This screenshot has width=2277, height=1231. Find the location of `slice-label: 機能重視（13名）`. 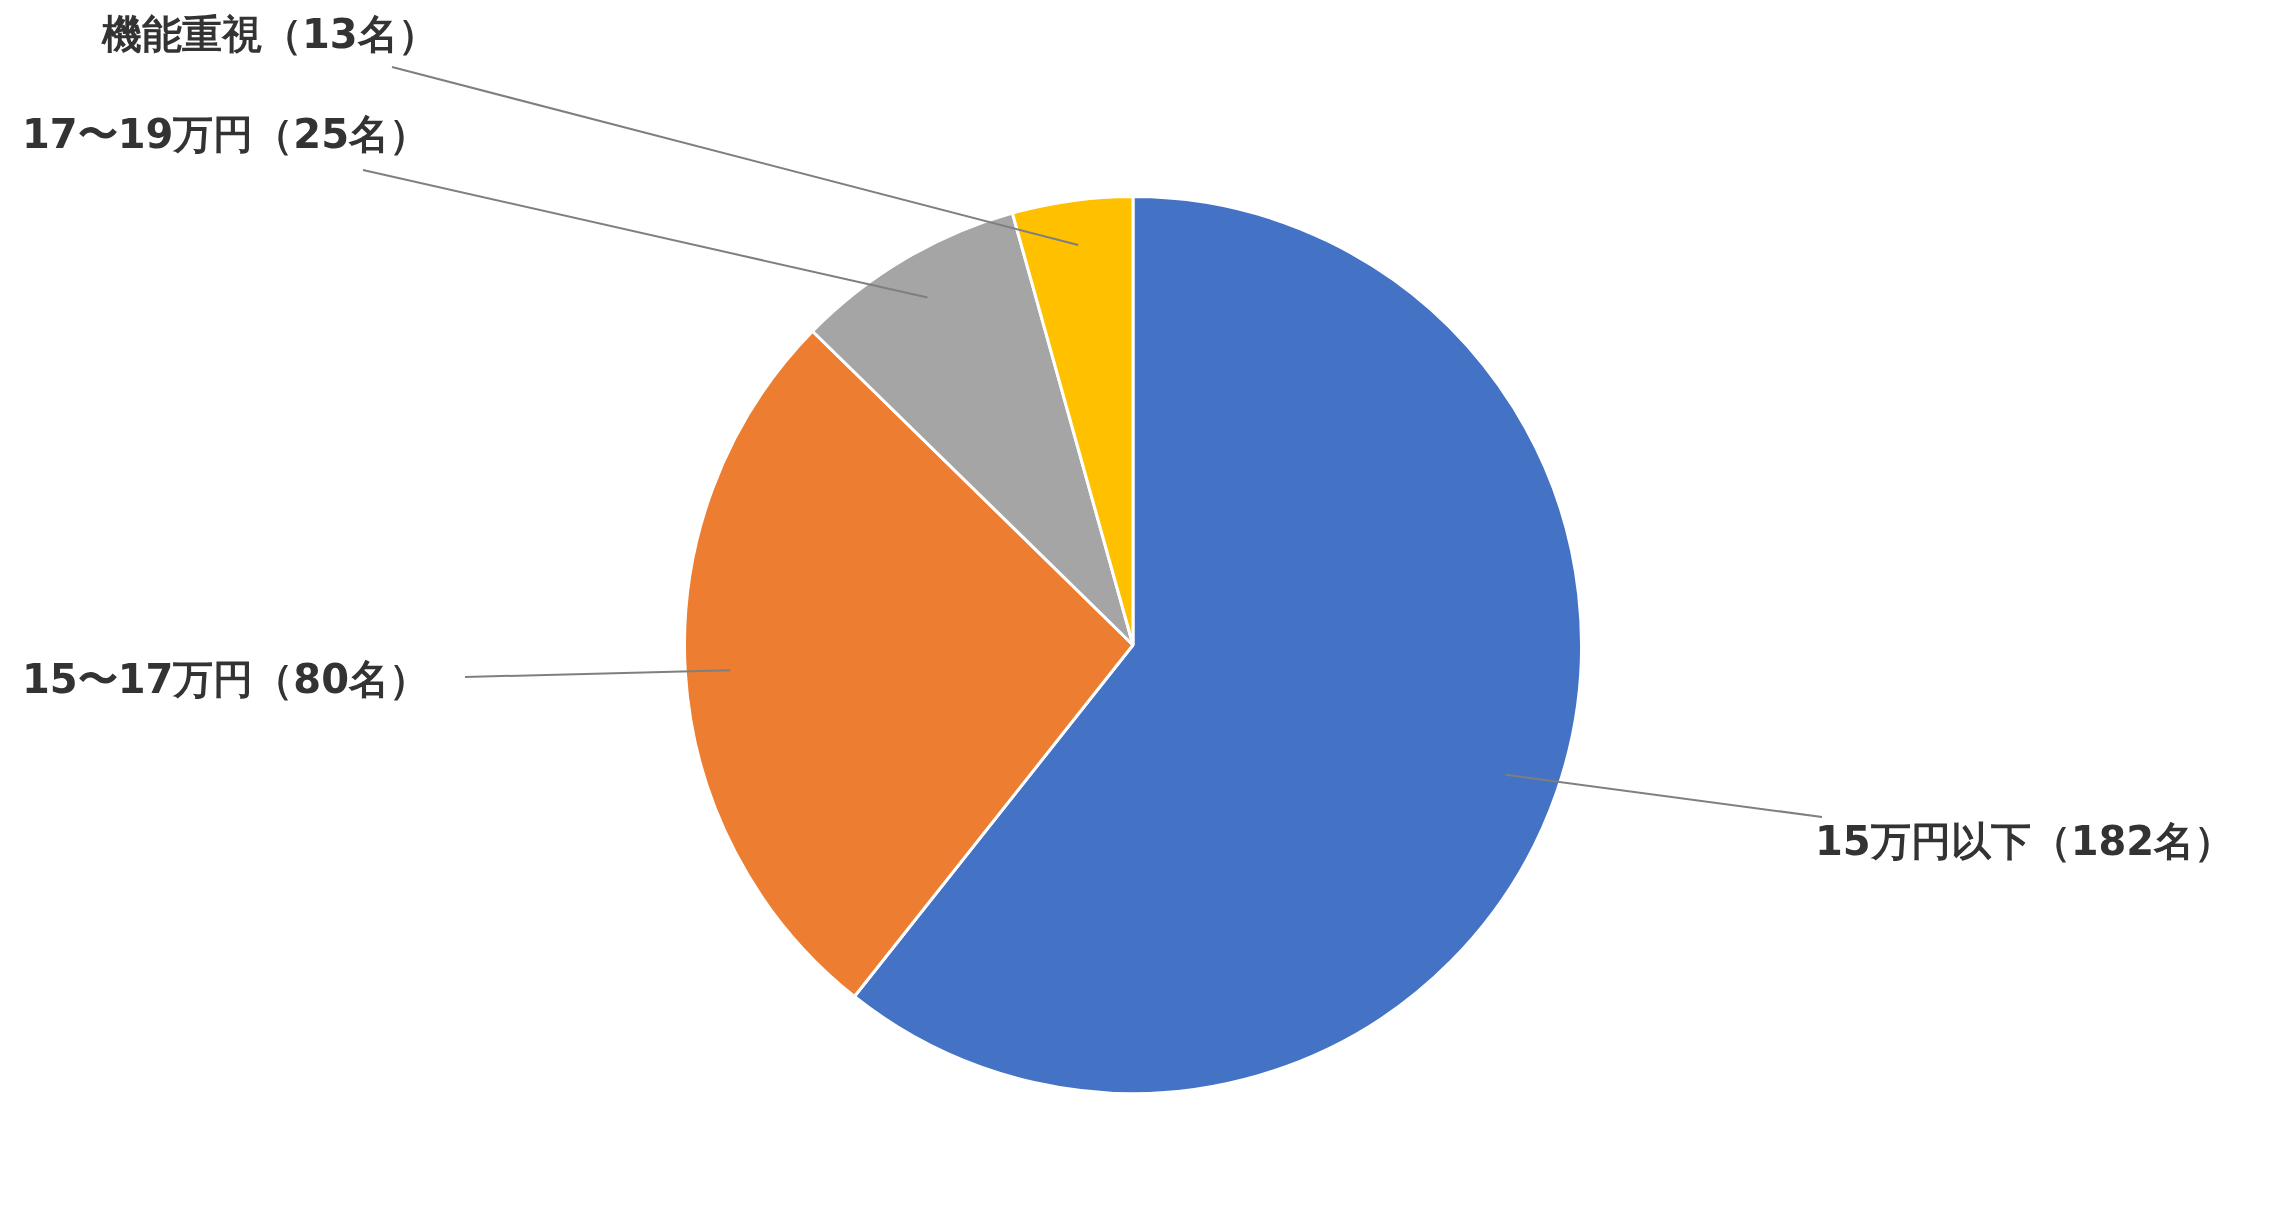

slice-label: 機能重視（13名） is located at coordinates (269, 34).